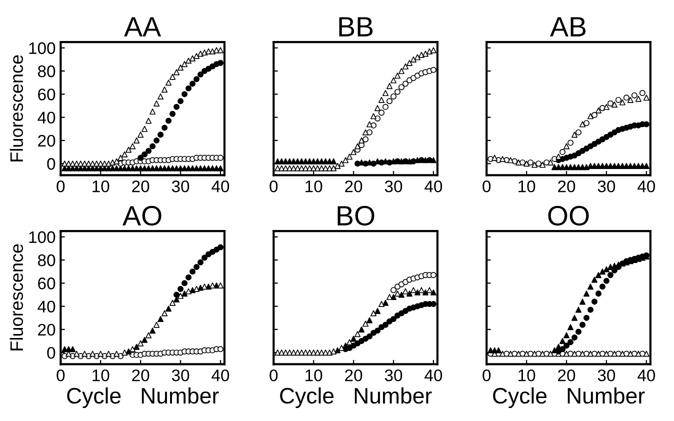 Image resolution: width=674 pixels, height=421 pixels. What do you see at coordinates (143, 26) in the screenshot?
I see `chart-title: AA` at bounding box center [143, 26].